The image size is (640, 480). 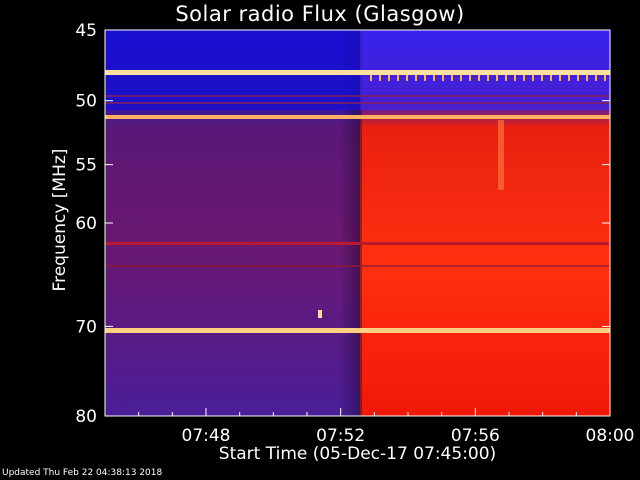 What do you see at coordinates (86, 166) in the screenshot?
I see `y-tick-label: 55` at bounding box center [86, 166].